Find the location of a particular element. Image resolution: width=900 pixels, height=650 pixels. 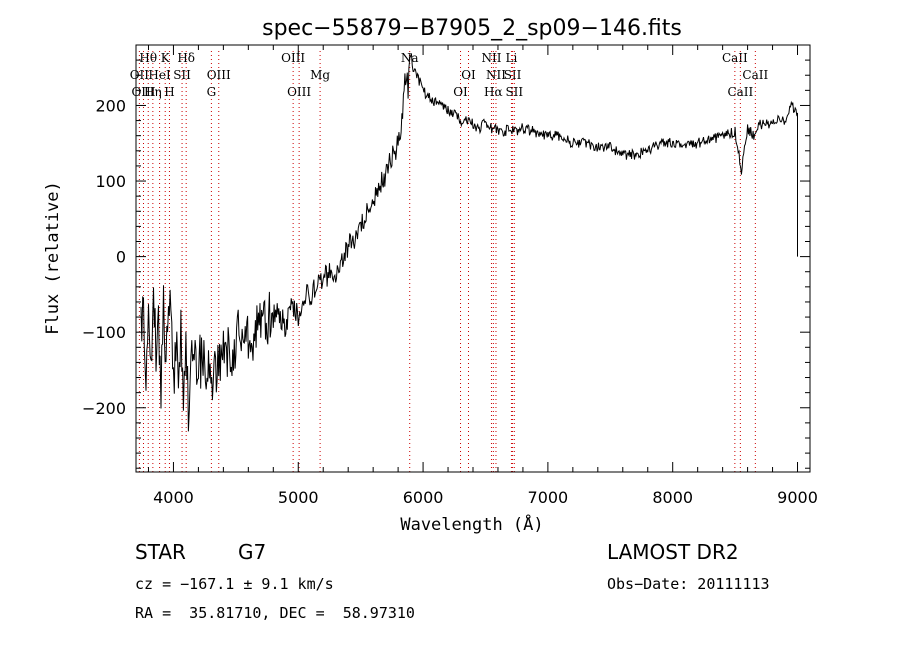

spectral-line-label: Hη is located at coordinates (153, 92).